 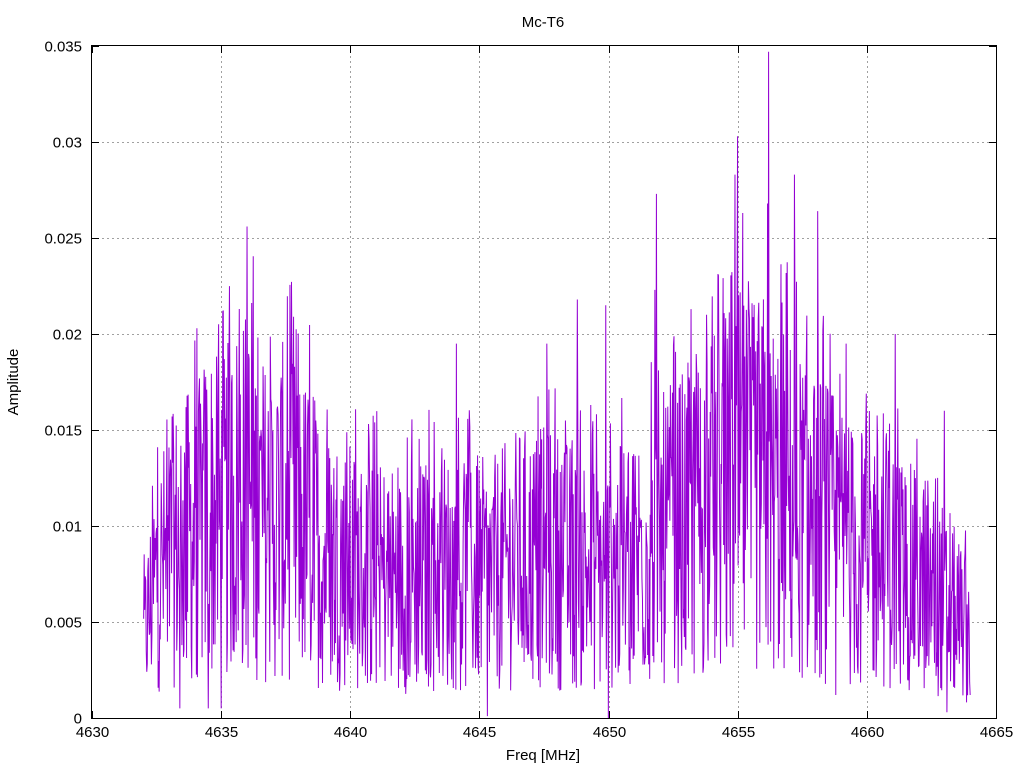 What do you see at coordinates (13, 382) in the screenshot?
I see `y-axis-label: Amplitude` at bounding box center [13, 382].